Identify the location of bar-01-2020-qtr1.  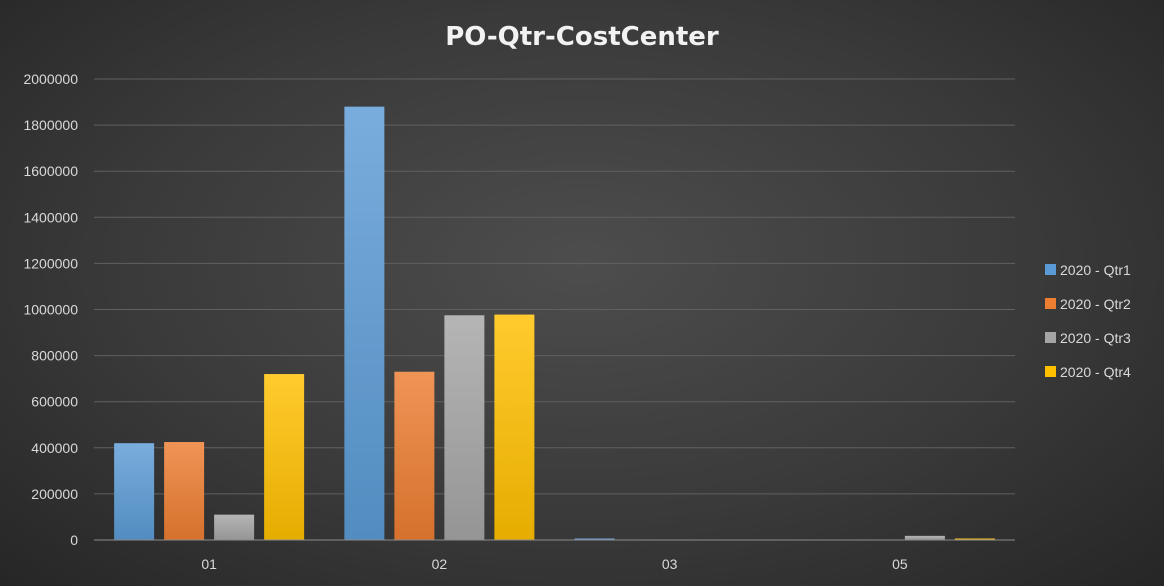
(134, 491).